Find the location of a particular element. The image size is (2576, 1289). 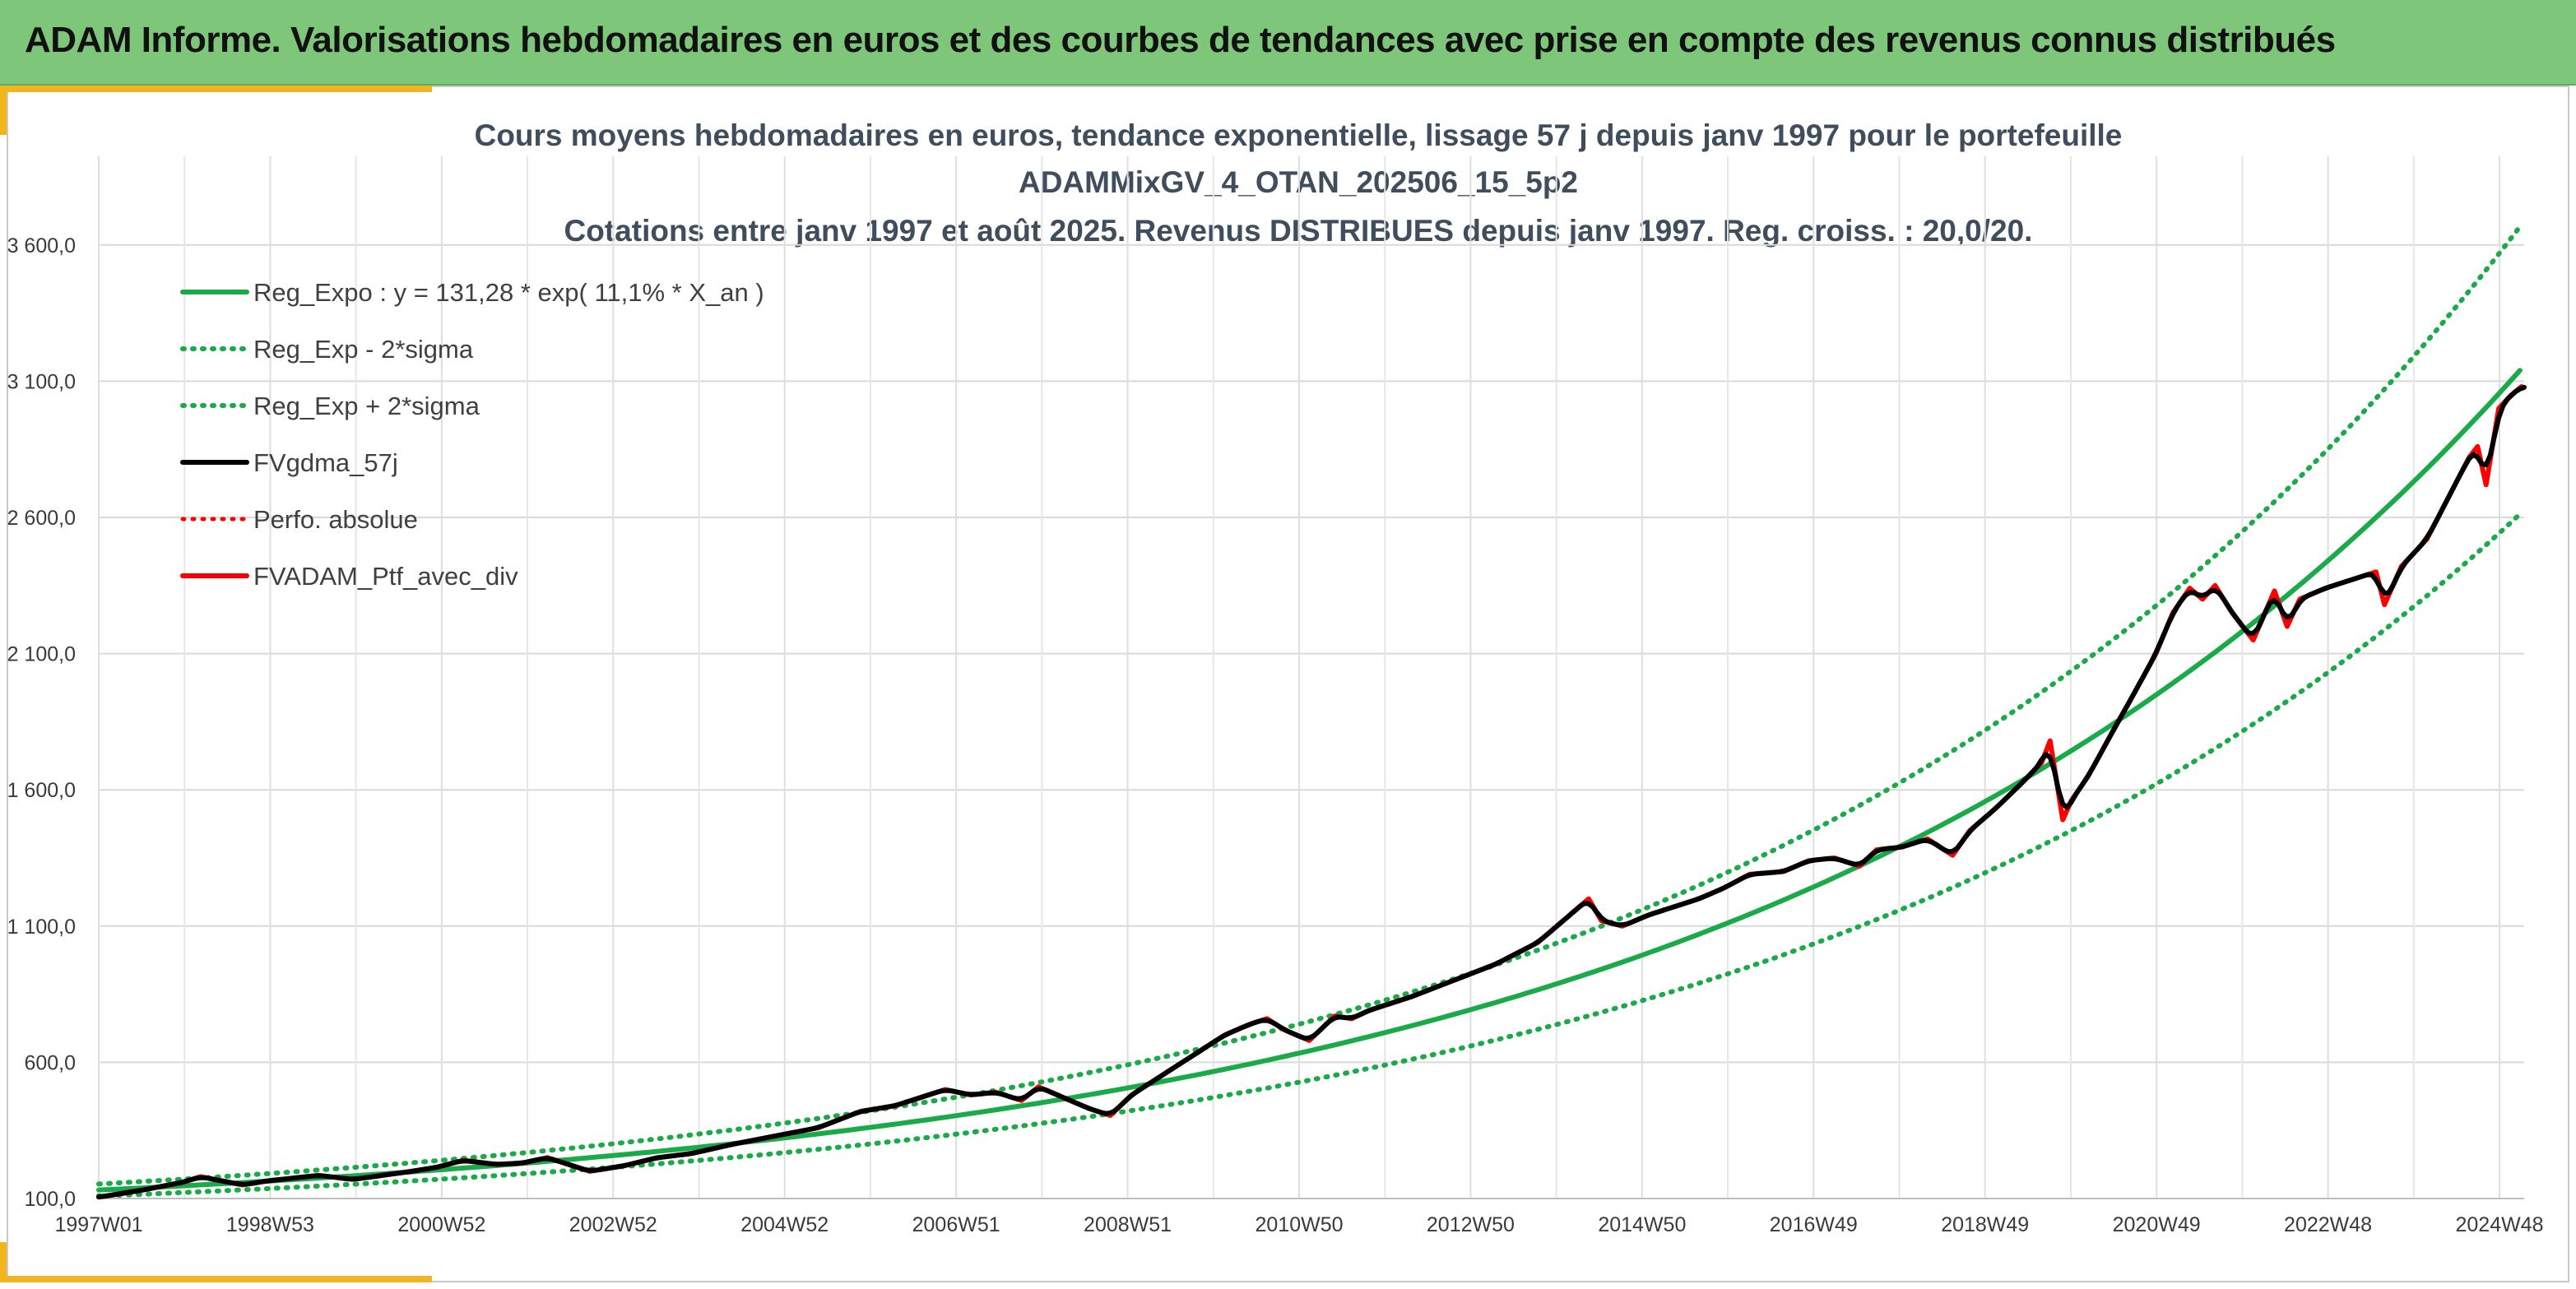

accent-bar-top-left is located at coordinates (216, 89).